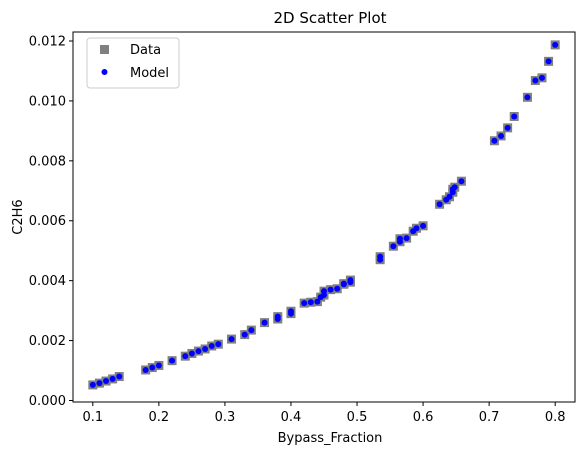 Image resolution: width=584 pixels, height=455 pixels. Describe the element at coordinates (291, 417) in the screenshot. I see `x-tick-label: 0.4` at that location.